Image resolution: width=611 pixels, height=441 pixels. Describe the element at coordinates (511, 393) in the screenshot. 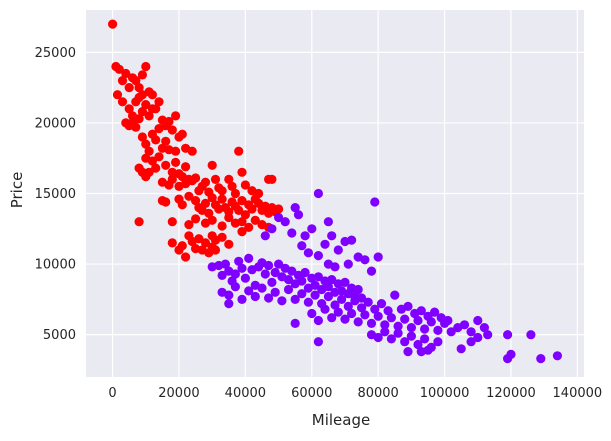

I see `x-tick-label: 120000` at that location.